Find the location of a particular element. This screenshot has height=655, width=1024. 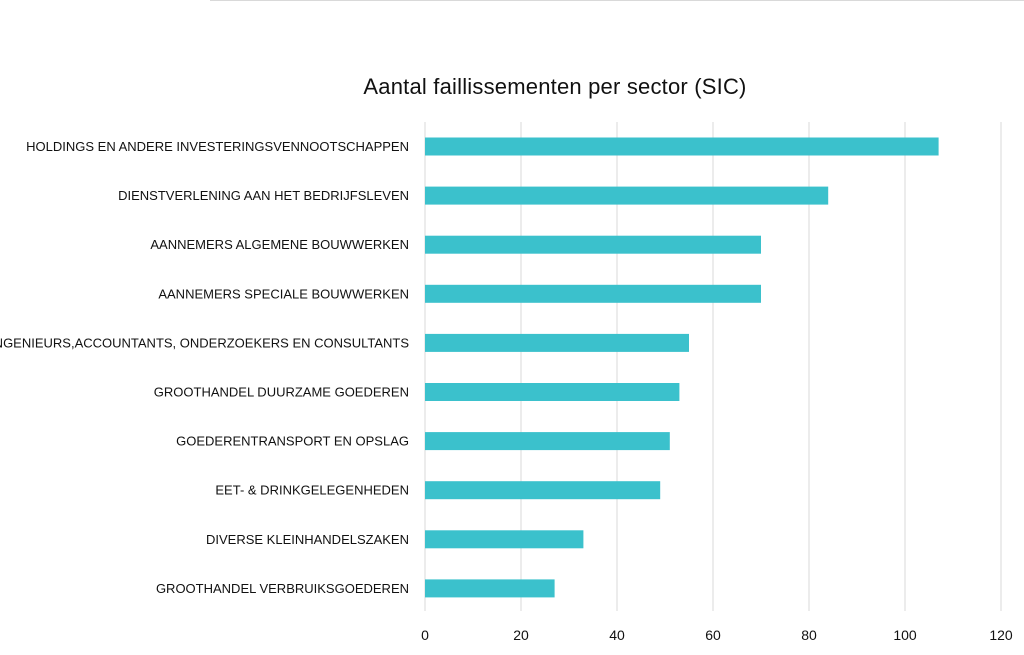

category-label: DIVERSE KLEINHANDELSZAKEN is located at coordinates (307, 539).